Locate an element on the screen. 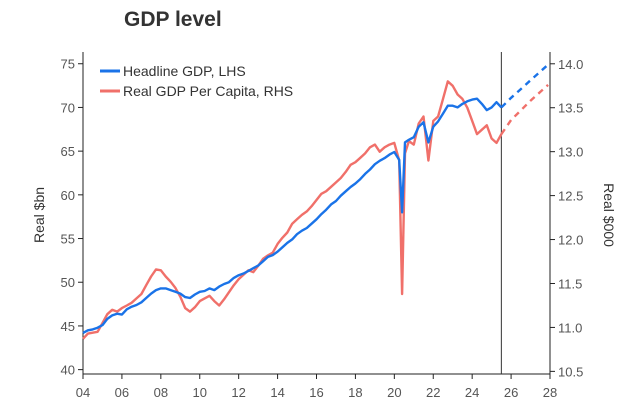  y-left-tick-label: 65 is located at coordinates (68, 151).